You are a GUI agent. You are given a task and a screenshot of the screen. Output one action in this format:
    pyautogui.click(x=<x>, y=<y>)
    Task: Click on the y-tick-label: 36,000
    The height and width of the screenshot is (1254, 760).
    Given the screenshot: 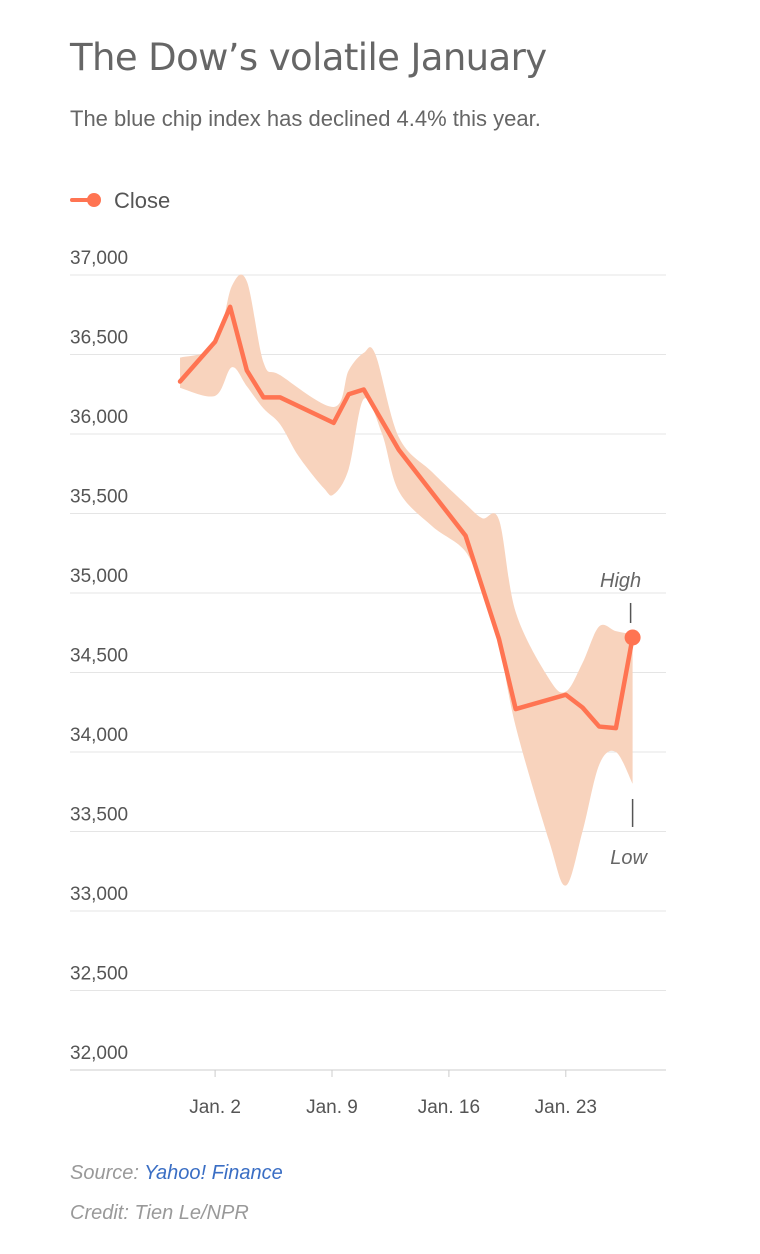 What is the action you would take?
    pyautogui.click(x=99, y=417)
    